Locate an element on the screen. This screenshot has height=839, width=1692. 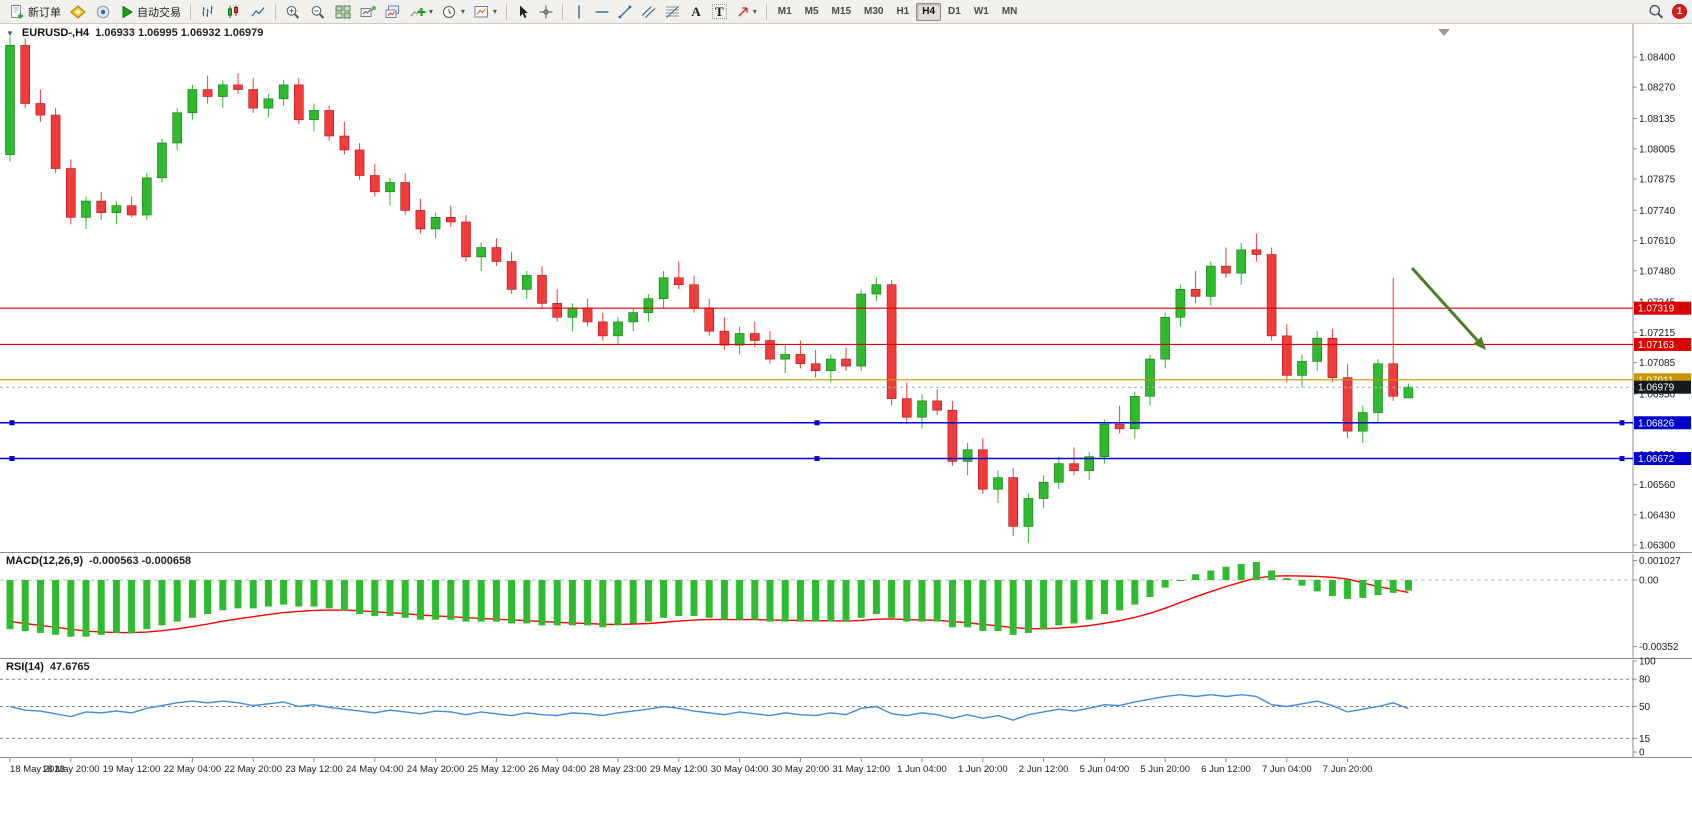
crosshair-icon is located at coordinates (546, 11).